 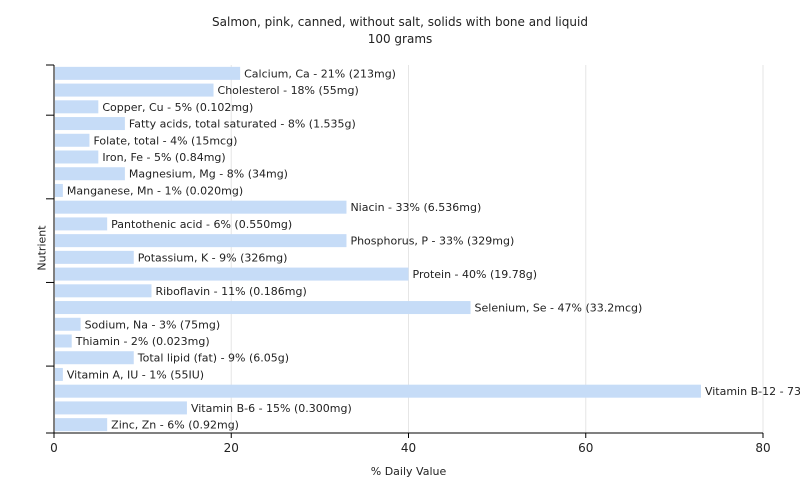 What do you see at coordinates (288, 90) in the screenshot?
I see `bar-label: Cholesterol - 18% (55mg)` at bounding box center [288, 90].